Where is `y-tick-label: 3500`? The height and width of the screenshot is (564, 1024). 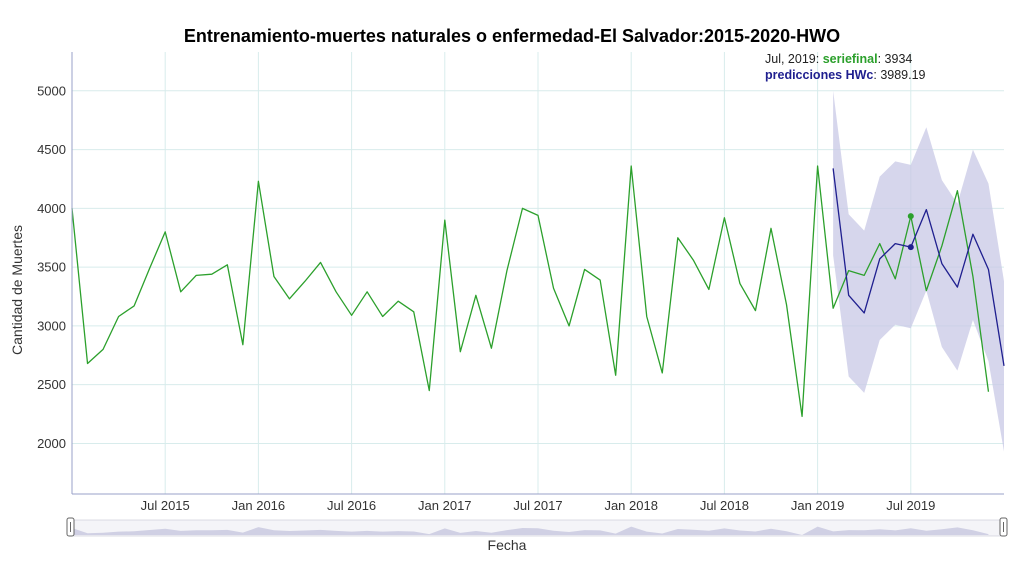
y-tick-label: 3500 is located at coordinates (51, 267).